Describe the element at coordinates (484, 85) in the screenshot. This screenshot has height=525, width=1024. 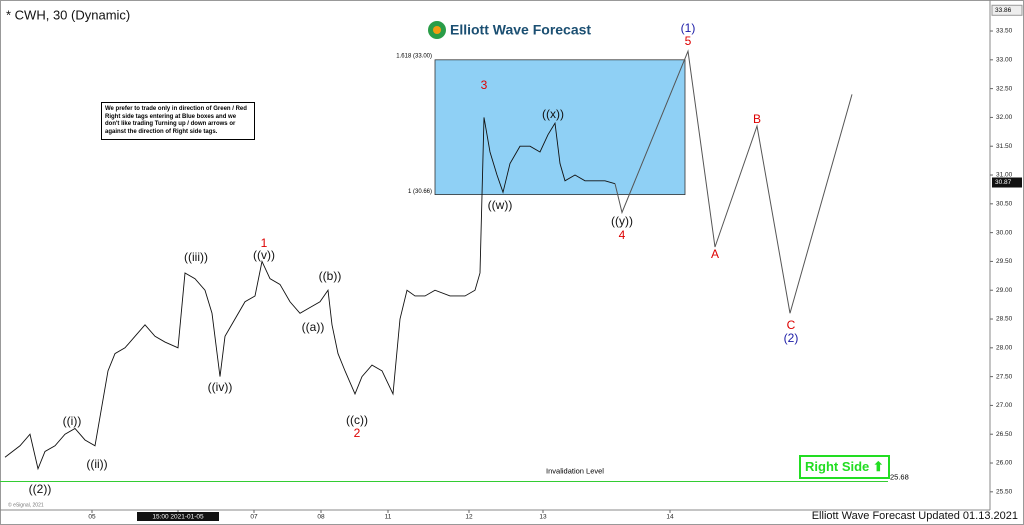
I see `wave-label: 3` at that location.